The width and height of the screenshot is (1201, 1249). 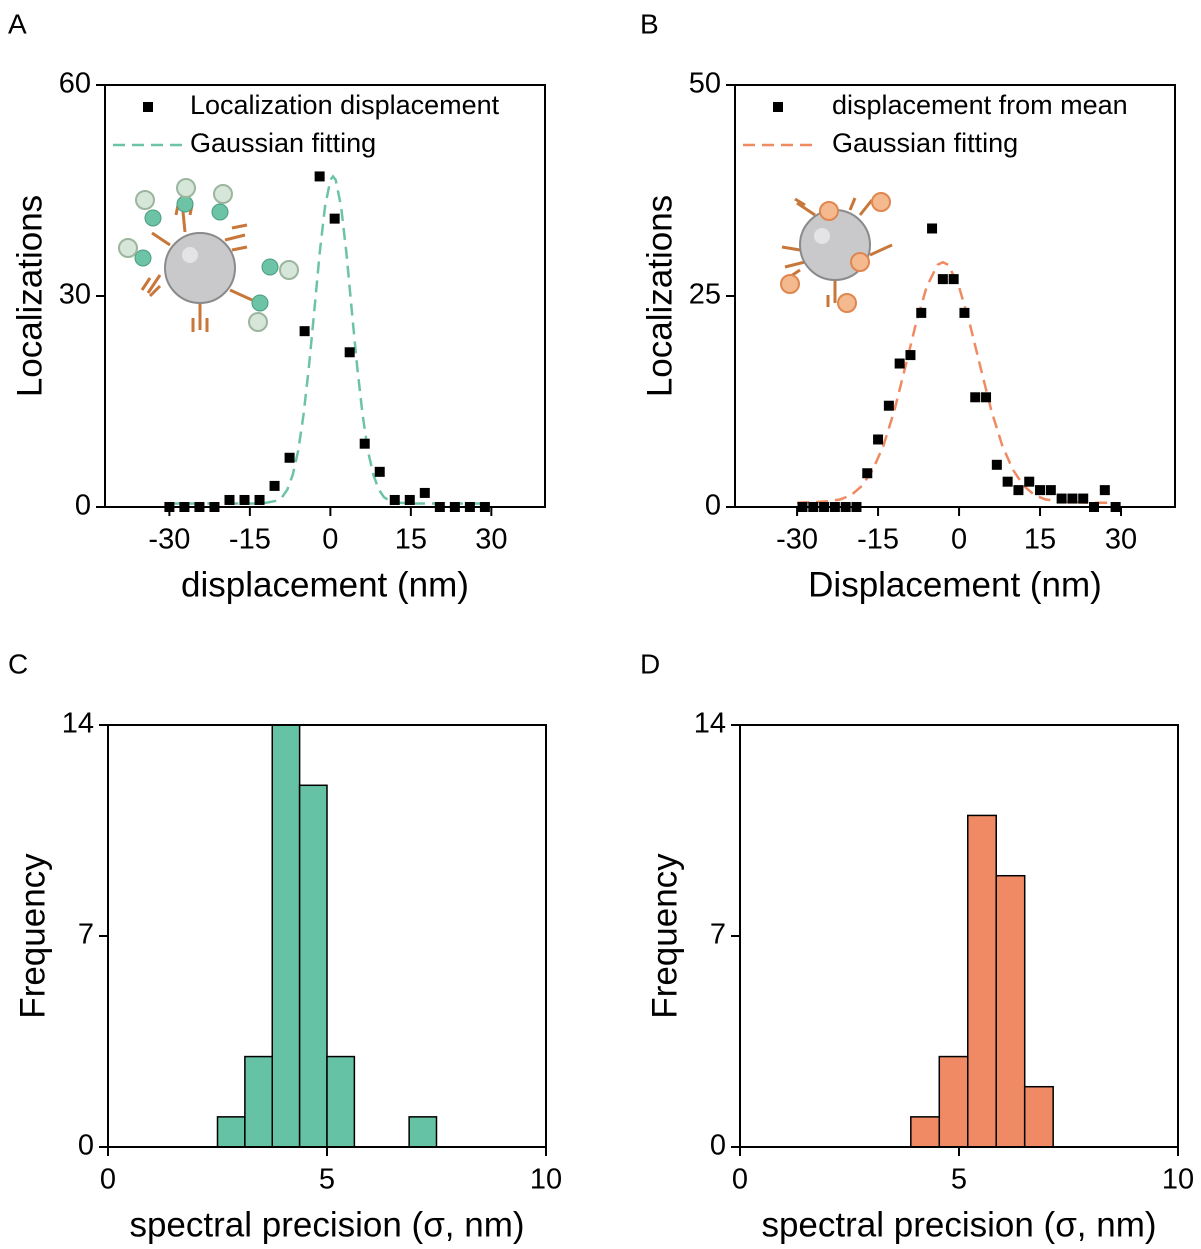 I want to click on panel-label: D, so click(x=650, y=663).